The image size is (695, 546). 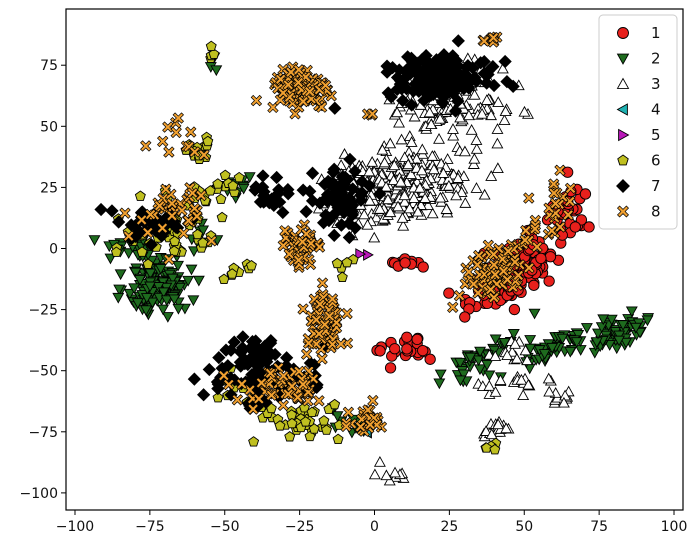 I want to click on x-tick-label: 100, so click(x=674, y=527).